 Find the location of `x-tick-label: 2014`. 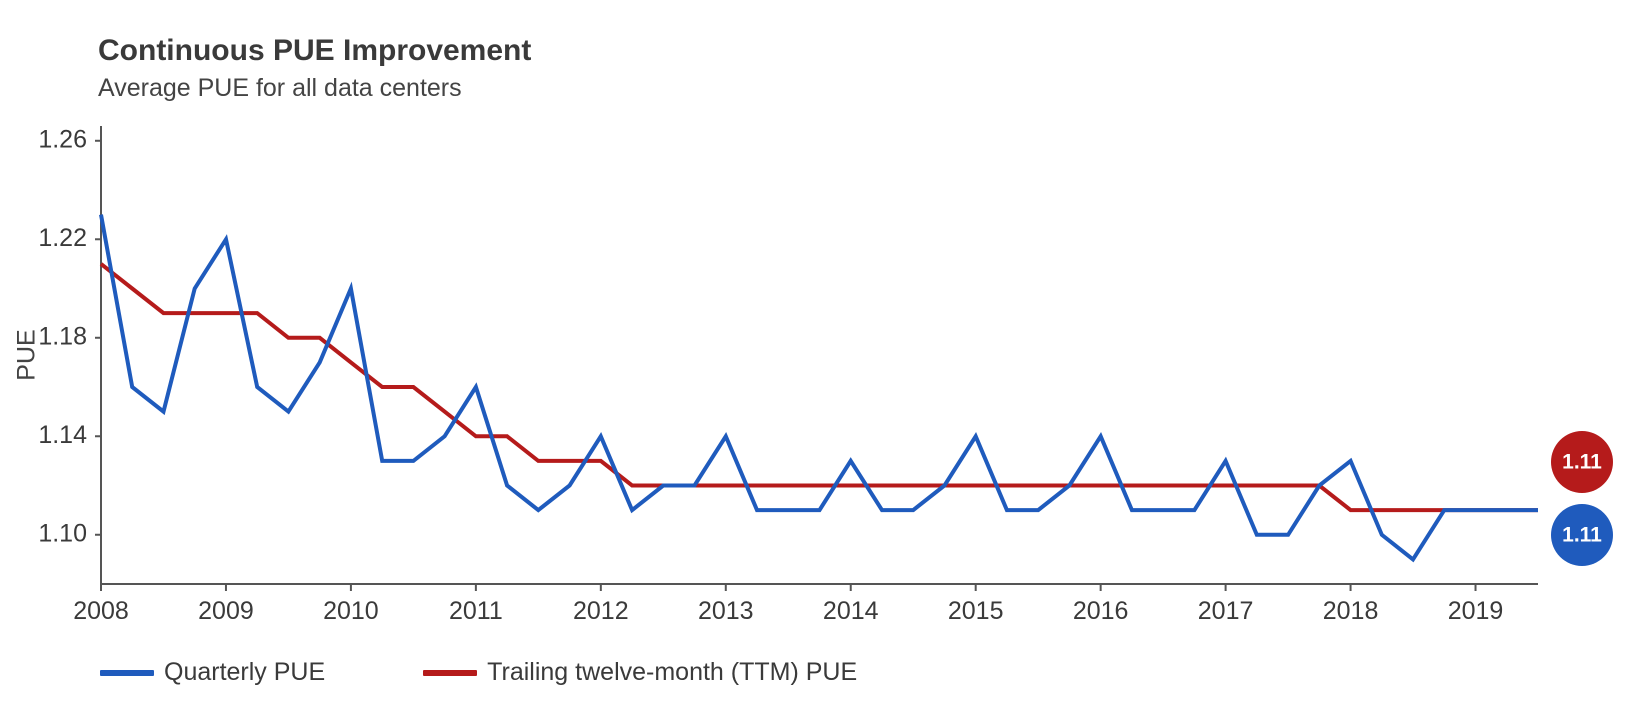

x-tick-label: 2014 is located at coordinates (851, 611).